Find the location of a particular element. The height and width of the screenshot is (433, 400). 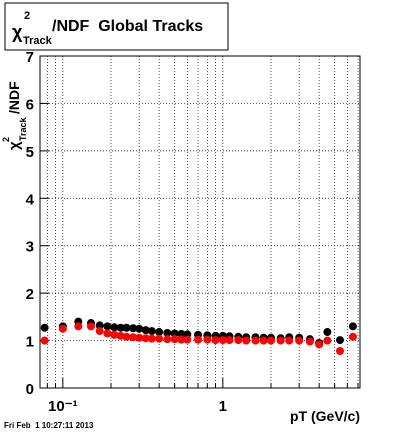

title-symbol: χ is located at coordinates (17, 32).